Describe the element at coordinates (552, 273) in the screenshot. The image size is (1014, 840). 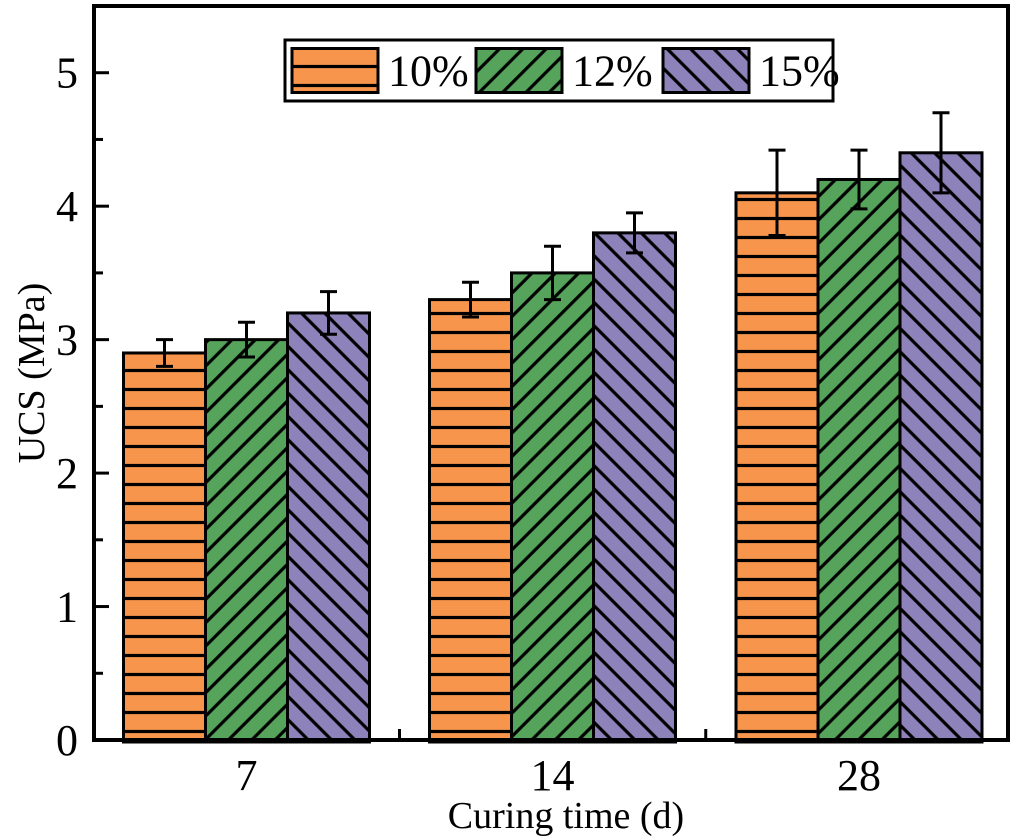
I see `error-bar-12pct-14d` at that location.